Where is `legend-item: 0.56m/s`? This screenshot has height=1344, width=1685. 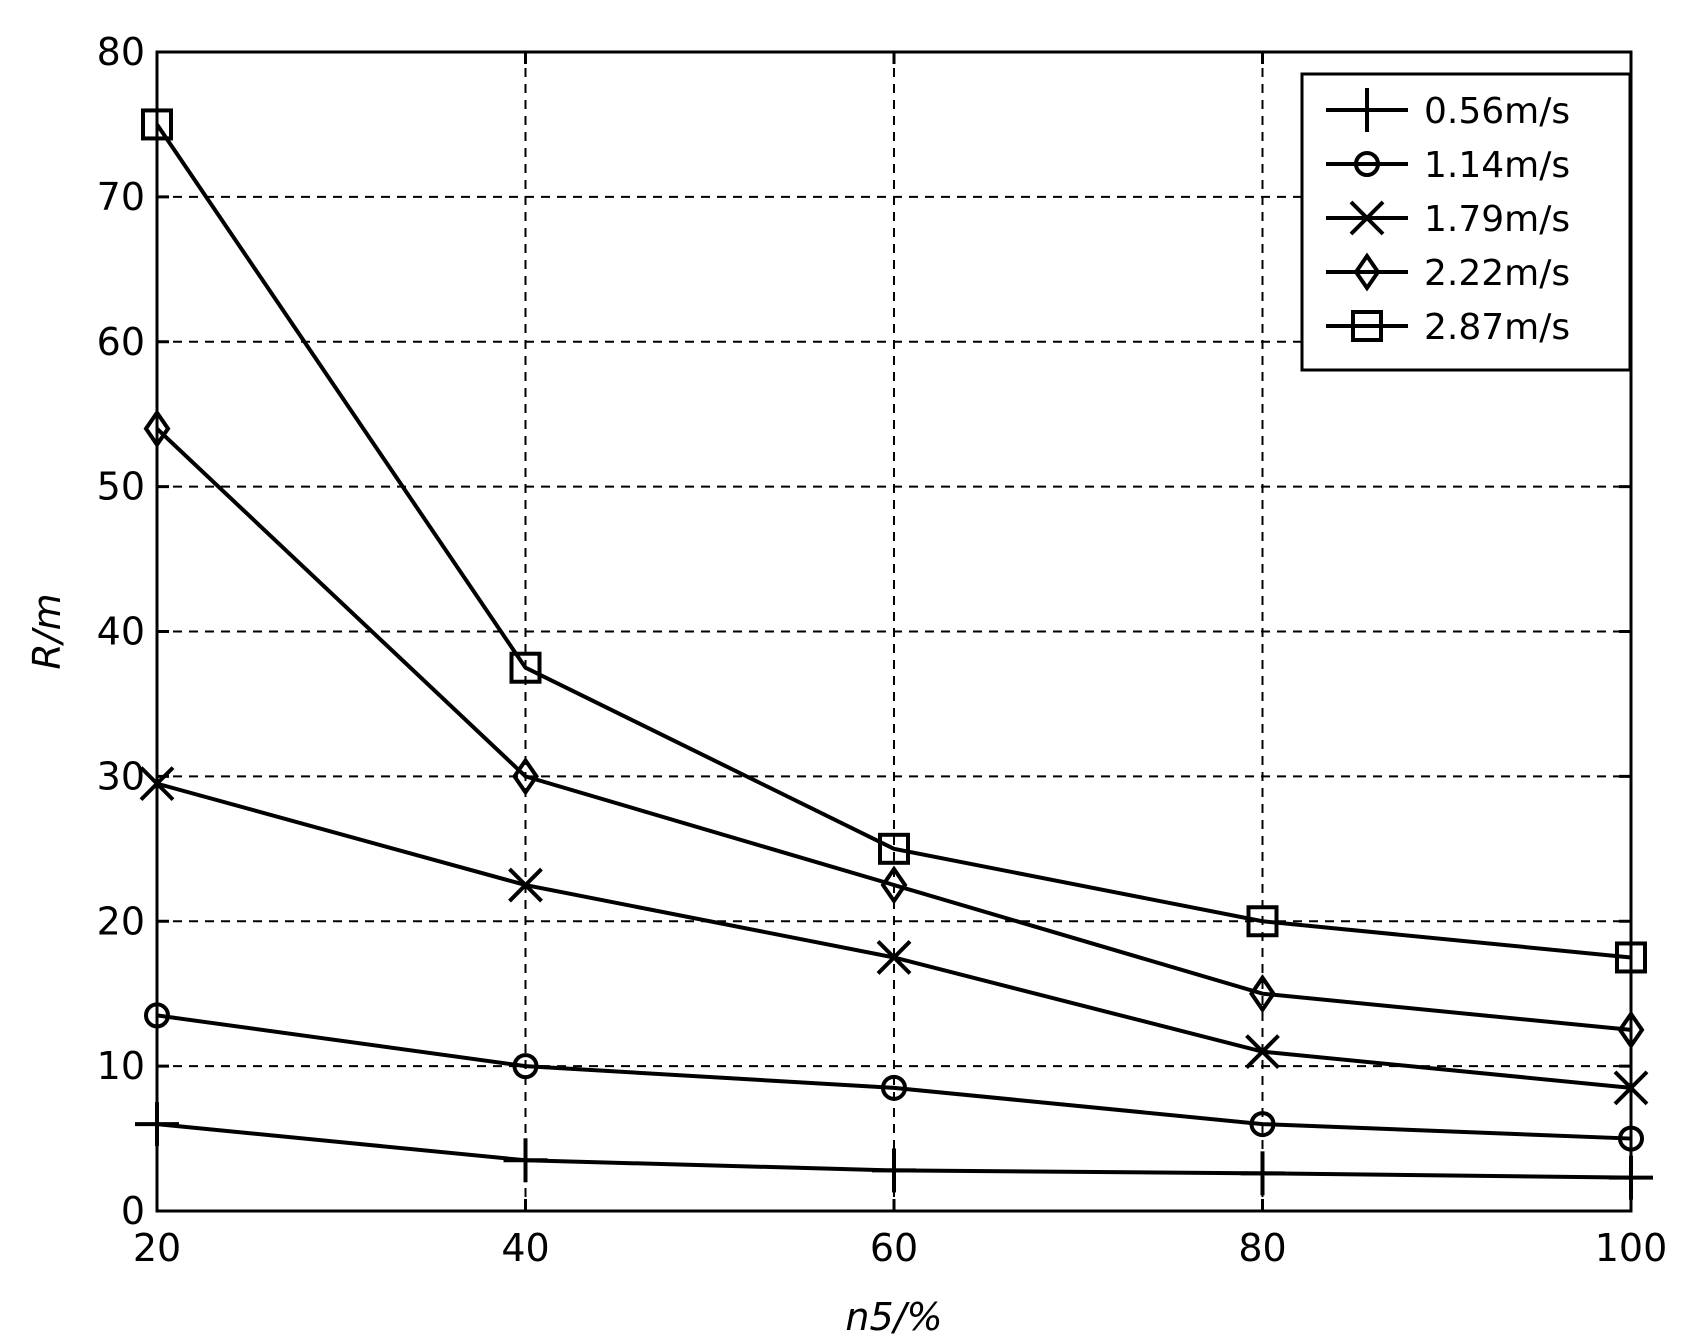 legend-item: 0.56m/s is located at coordinates (1448, 110).